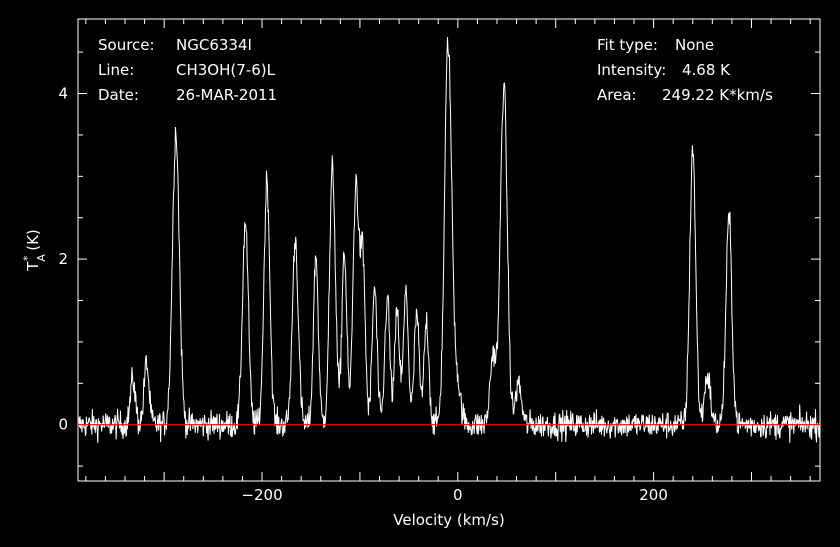 This screenshot has width=840, height=547. I want to click on area-label: Area:, so click(617, 95).